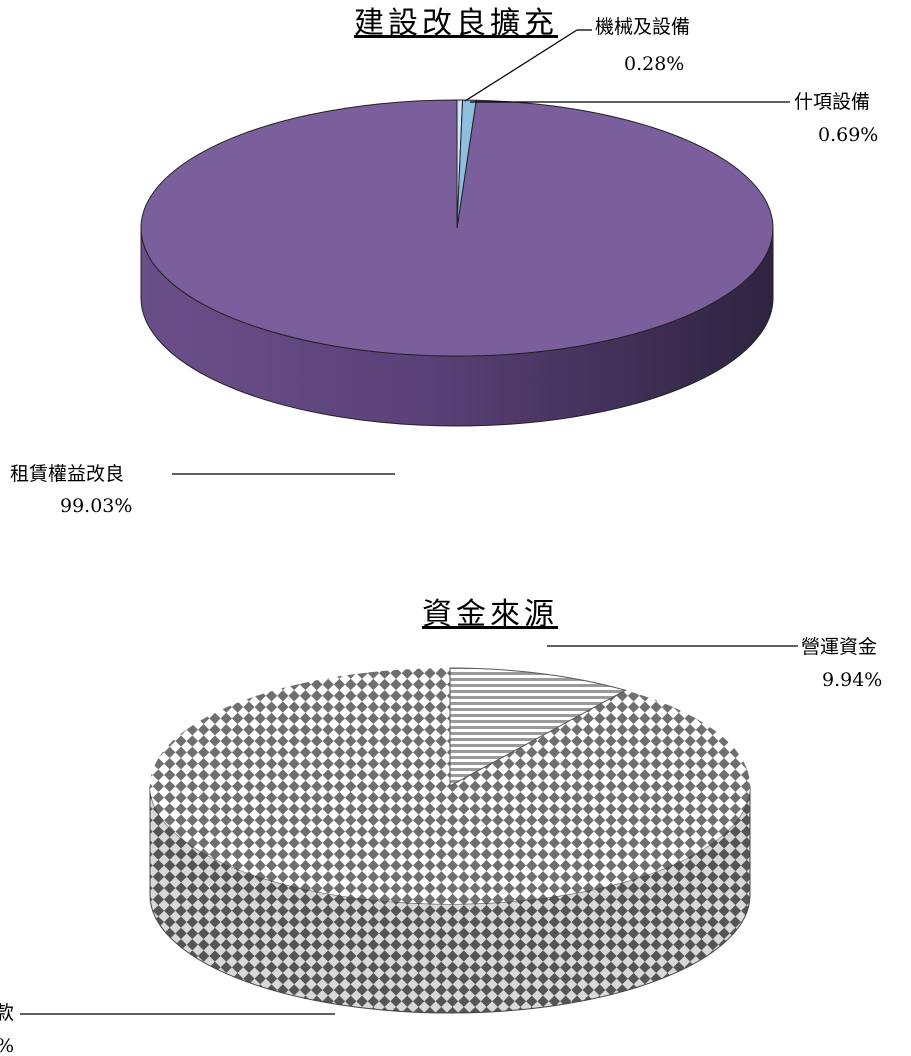  Describe the element at coordinates (852, 680) in the screenshot. I see `chart2-value-operating: 9.94%` at that location.